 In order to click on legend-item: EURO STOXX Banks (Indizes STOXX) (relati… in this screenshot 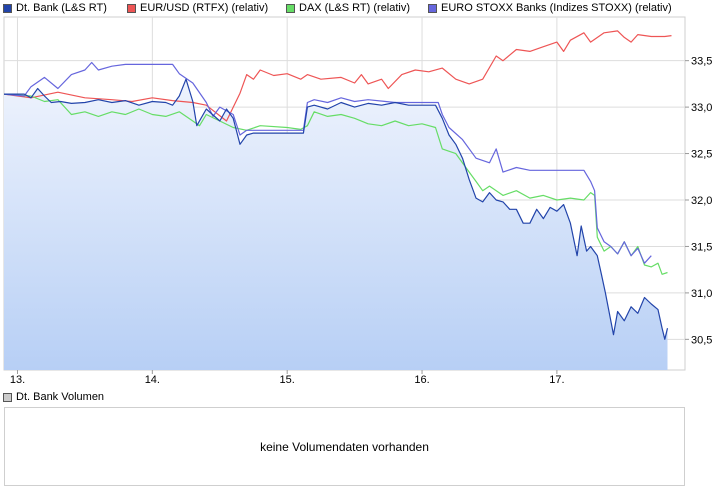, I will do `click(550, 8)`.